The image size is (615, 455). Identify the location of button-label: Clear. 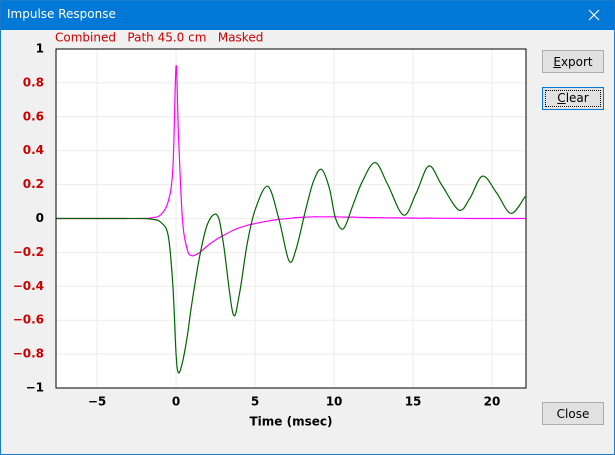
(573, 98).